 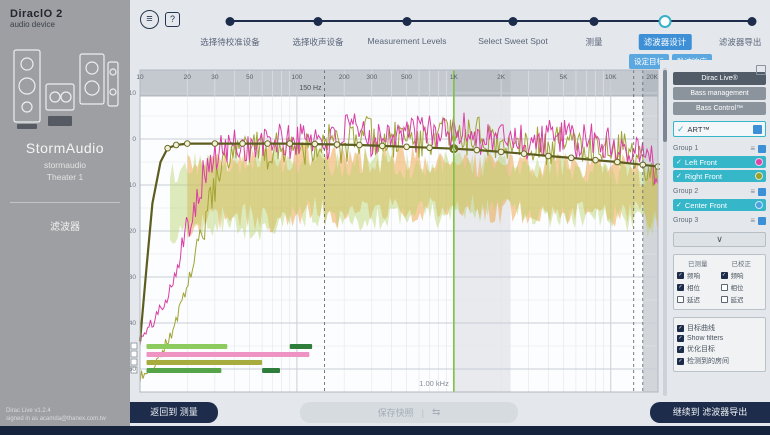 I want to click on channel-row-right-front: ✓ Right Front, so click(x=719, y=176).